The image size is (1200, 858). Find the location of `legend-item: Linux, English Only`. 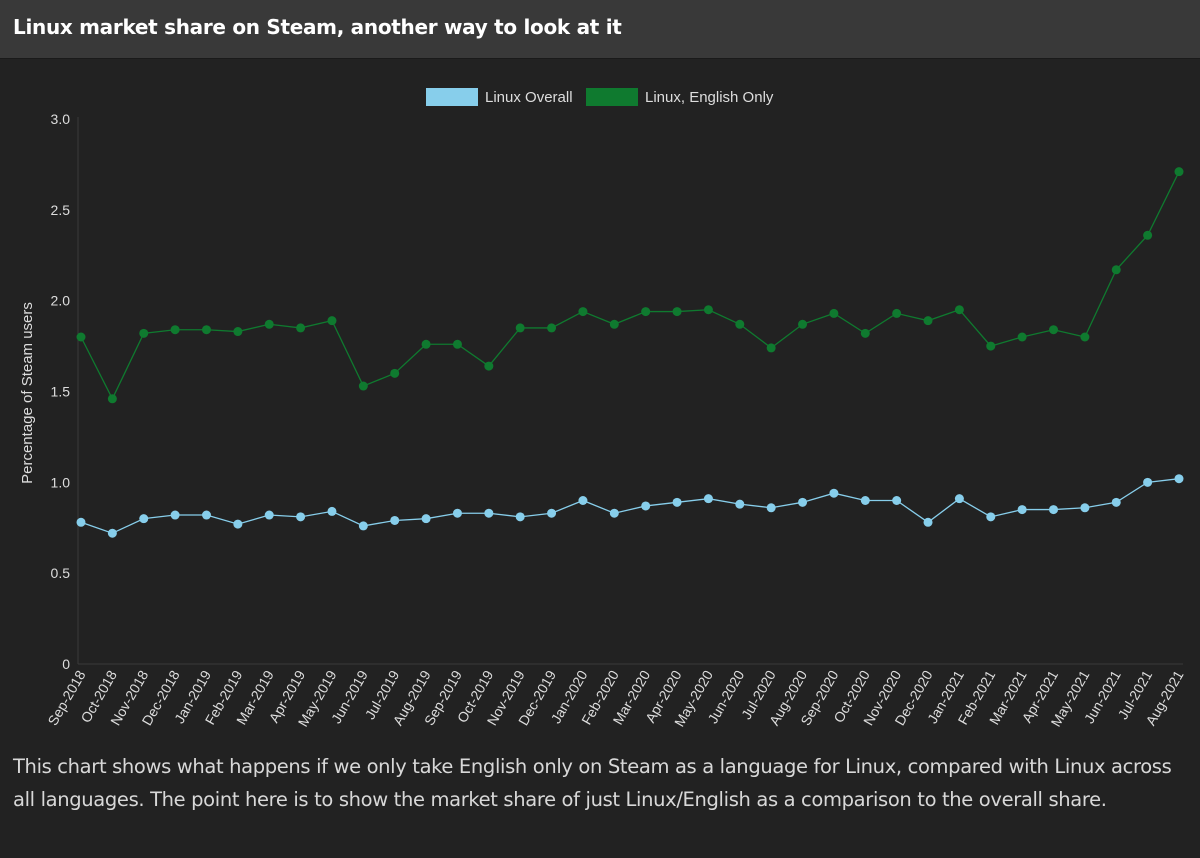

legend-item: Linux, English Only is located at coordinates (680, 97).